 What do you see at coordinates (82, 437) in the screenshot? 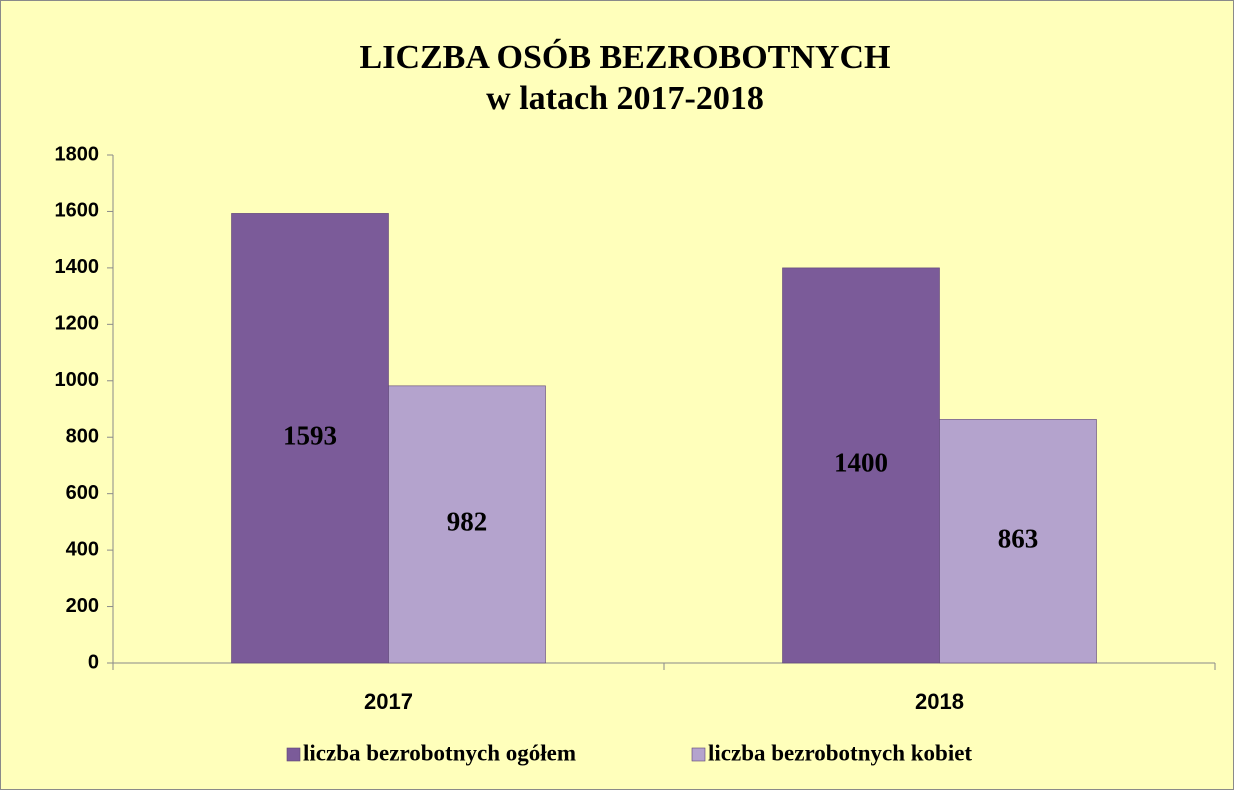
I see `y-tick-label: 800` at bounding box center [82, 437].